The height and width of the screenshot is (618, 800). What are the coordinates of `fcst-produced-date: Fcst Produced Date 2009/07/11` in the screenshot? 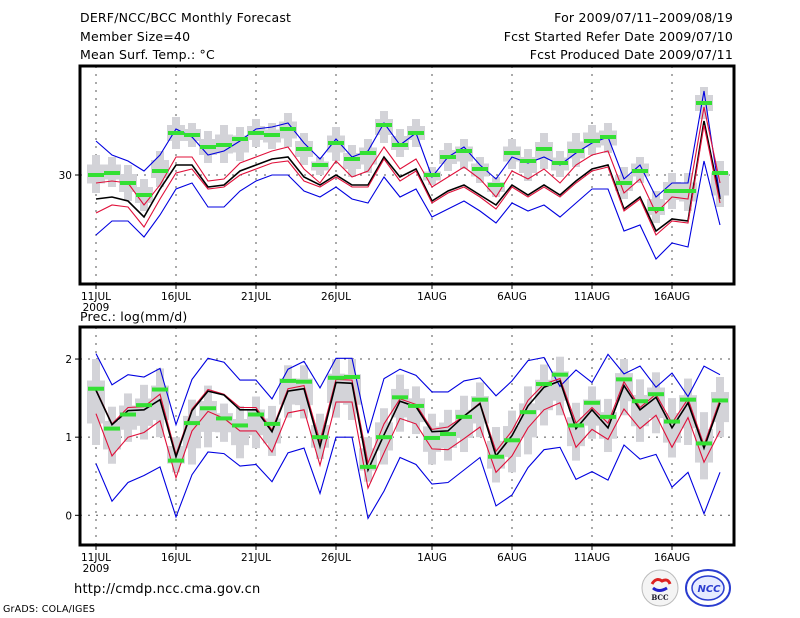 It's located at (631, 54).